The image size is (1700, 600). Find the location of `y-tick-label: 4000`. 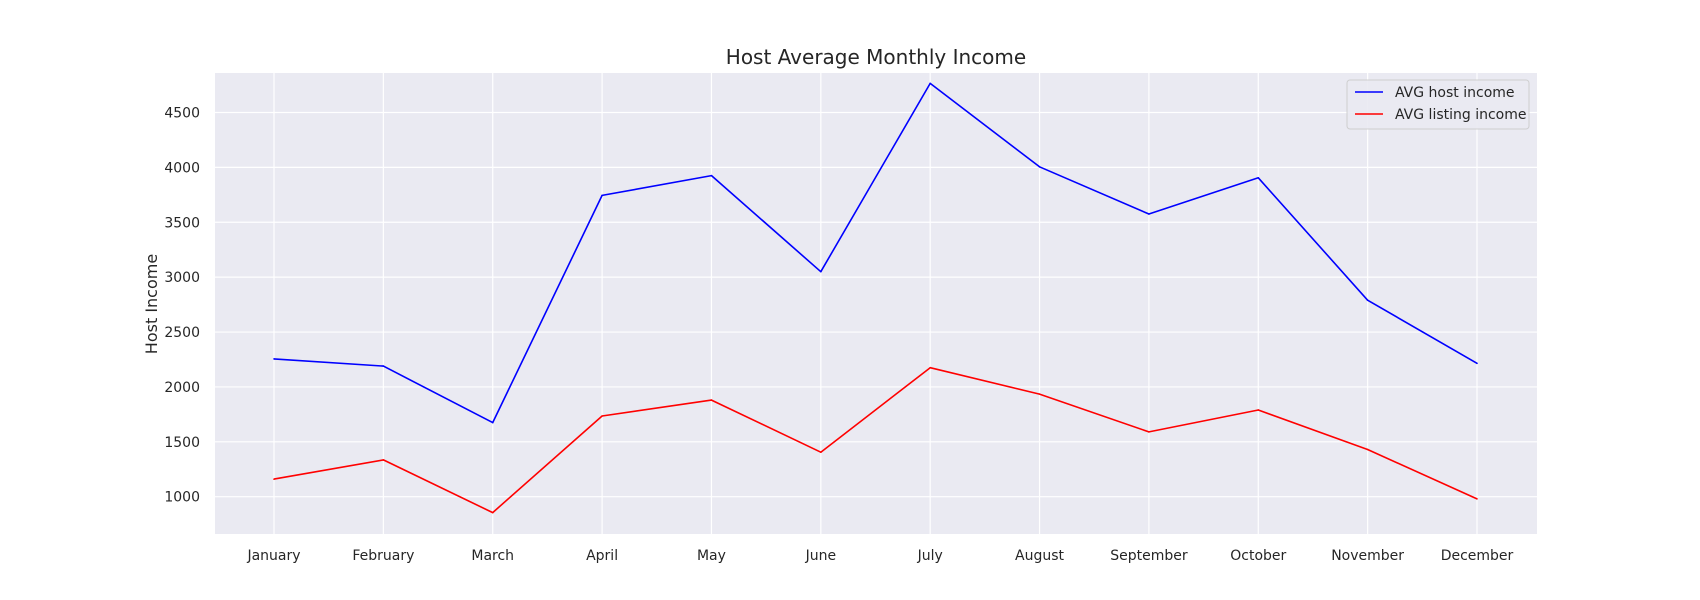

y-tick-label: 4000 is located at coordinates (182, 168).